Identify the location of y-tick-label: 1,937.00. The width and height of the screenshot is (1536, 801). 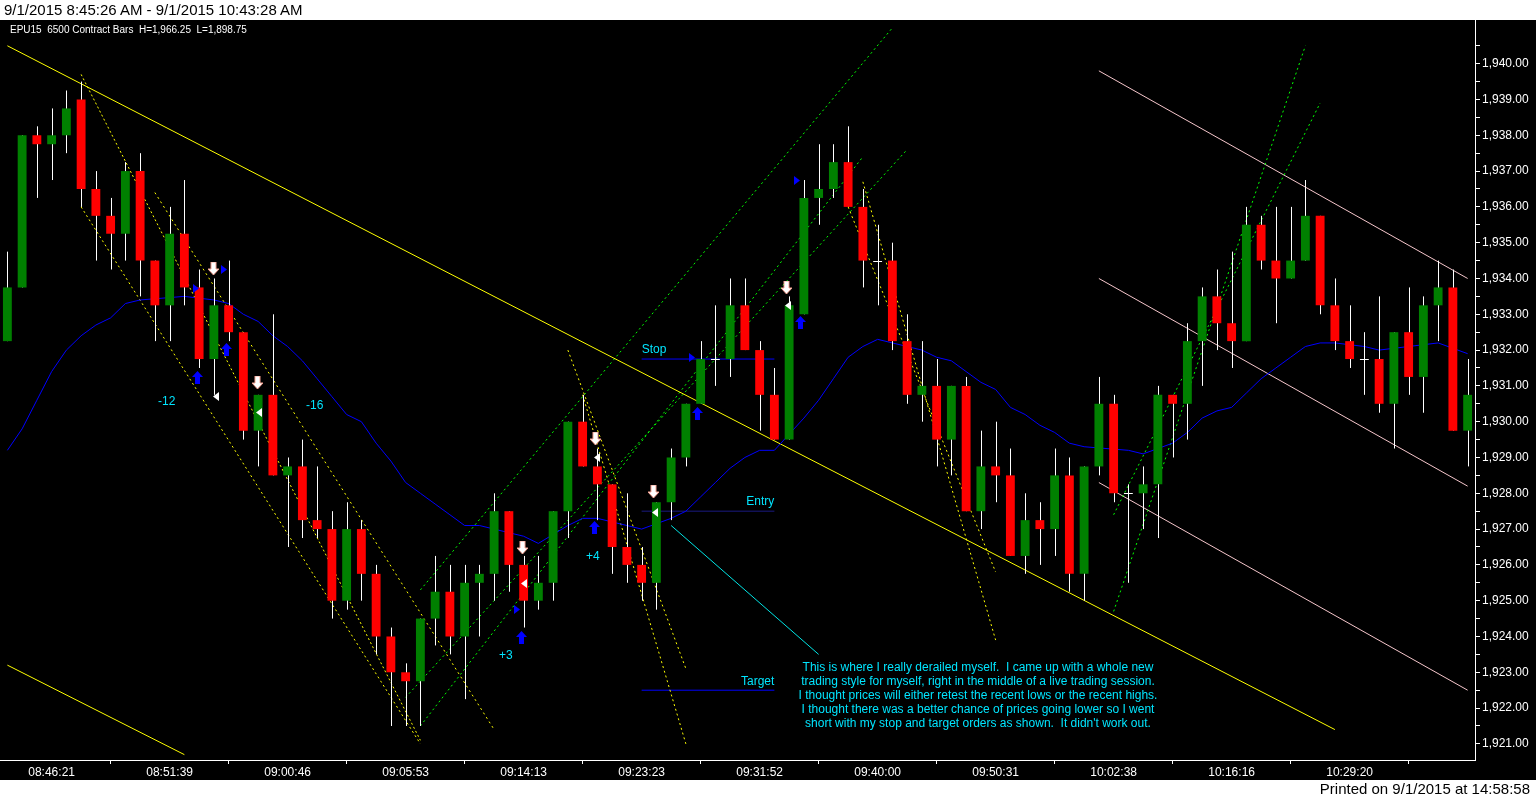
(1506, 170).